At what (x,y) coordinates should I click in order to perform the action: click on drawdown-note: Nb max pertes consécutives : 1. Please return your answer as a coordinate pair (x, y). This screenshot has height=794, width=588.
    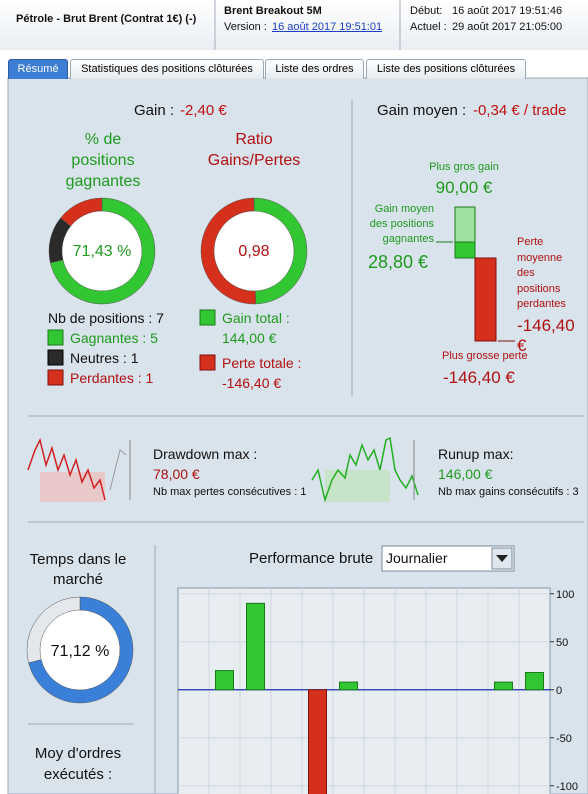
    Looking at the image, I should click on (230, 492).